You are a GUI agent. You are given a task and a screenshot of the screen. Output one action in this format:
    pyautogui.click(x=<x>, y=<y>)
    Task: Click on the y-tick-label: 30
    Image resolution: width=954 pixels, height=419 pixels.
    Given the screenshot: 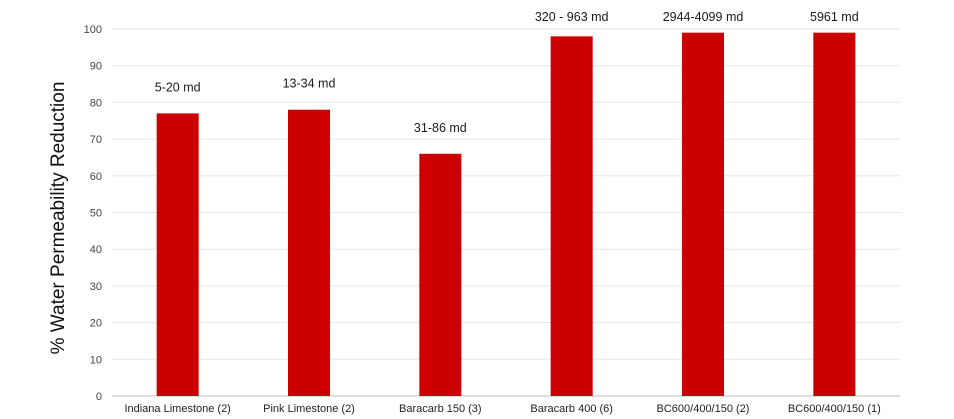 What is the action you would take?
    pyautogui.click(x=96, y=287)
    